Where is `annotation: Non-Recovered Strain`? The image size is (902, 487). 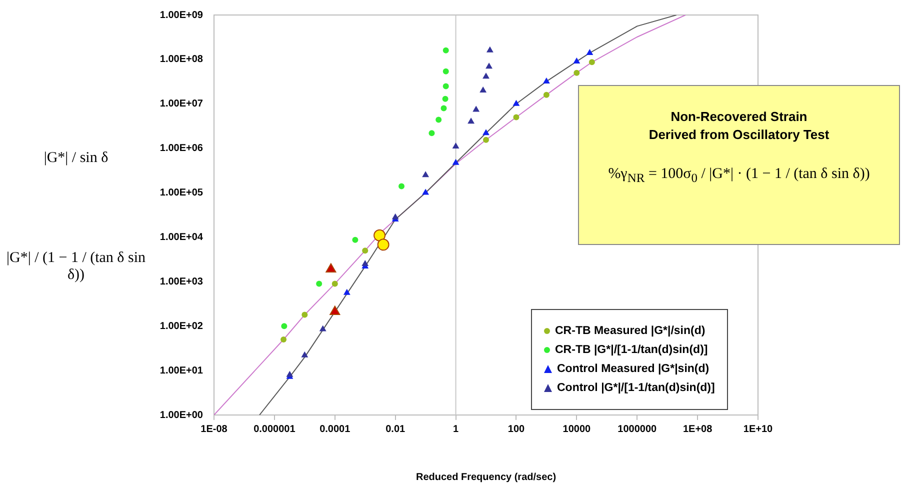
annotation: Non-Recovered Strain is located at coordinates (739, 117).